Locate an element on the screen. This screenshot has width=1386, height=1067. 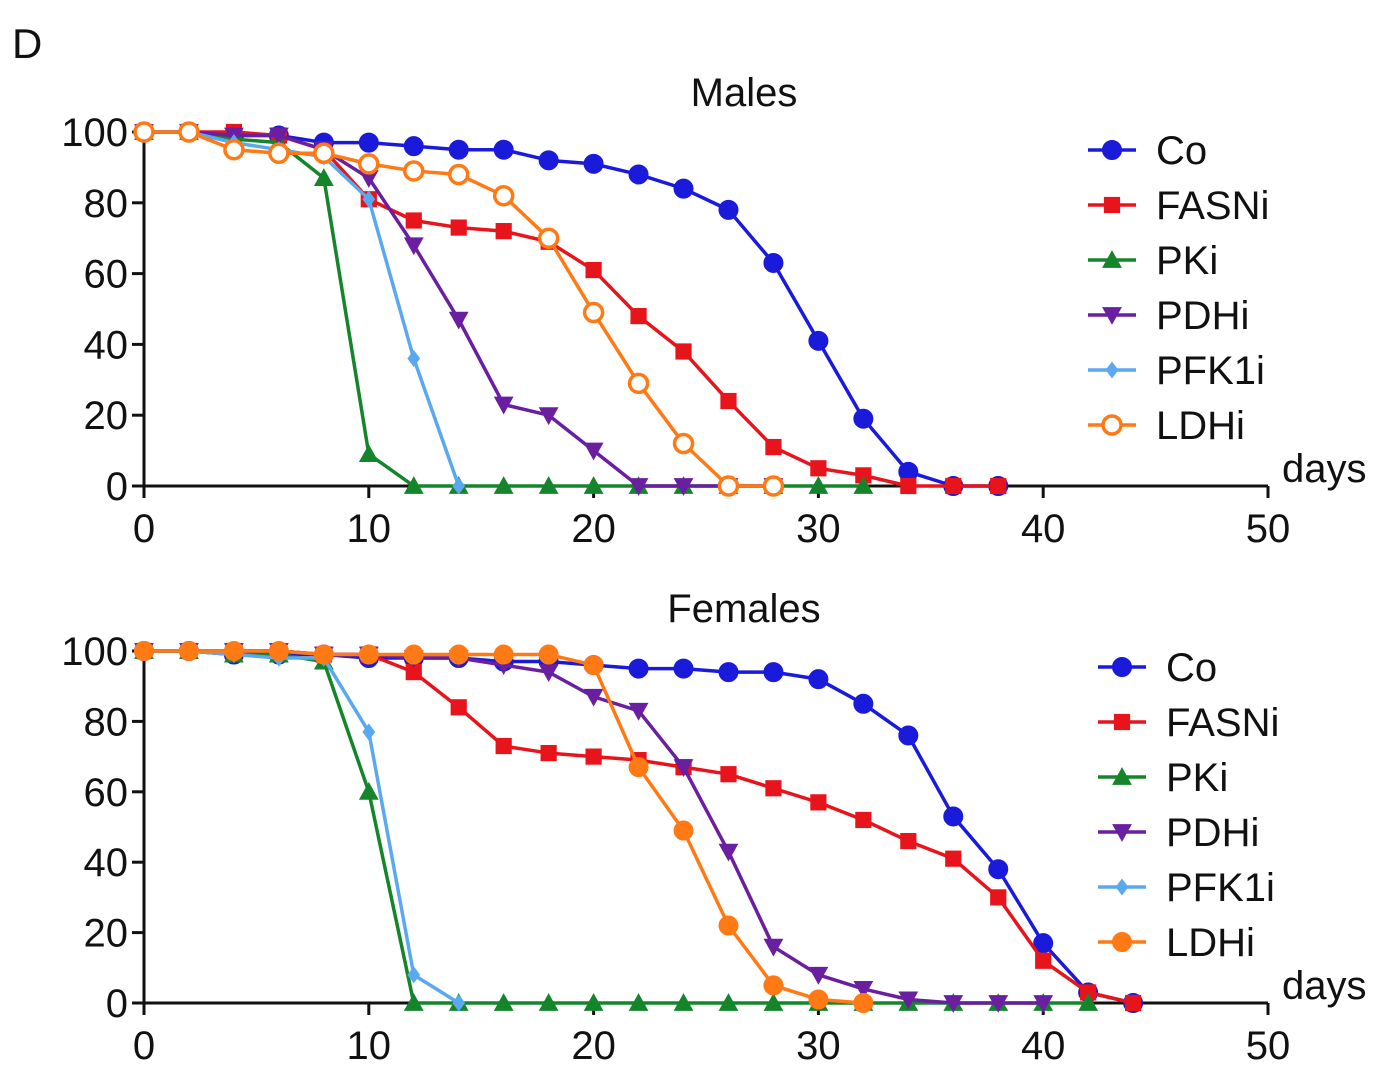
legend-marker-pki is located at coordinates (1112, 259).